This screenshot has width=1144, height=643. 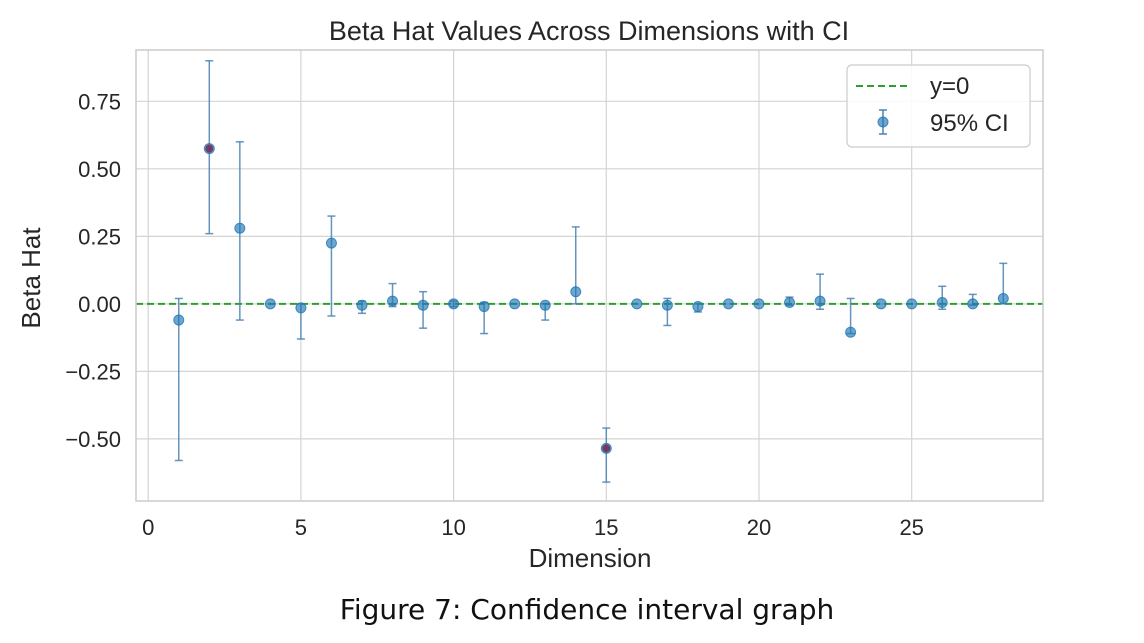 I want to click on y-tick-label: 0.75, so click(x=99, y=101).